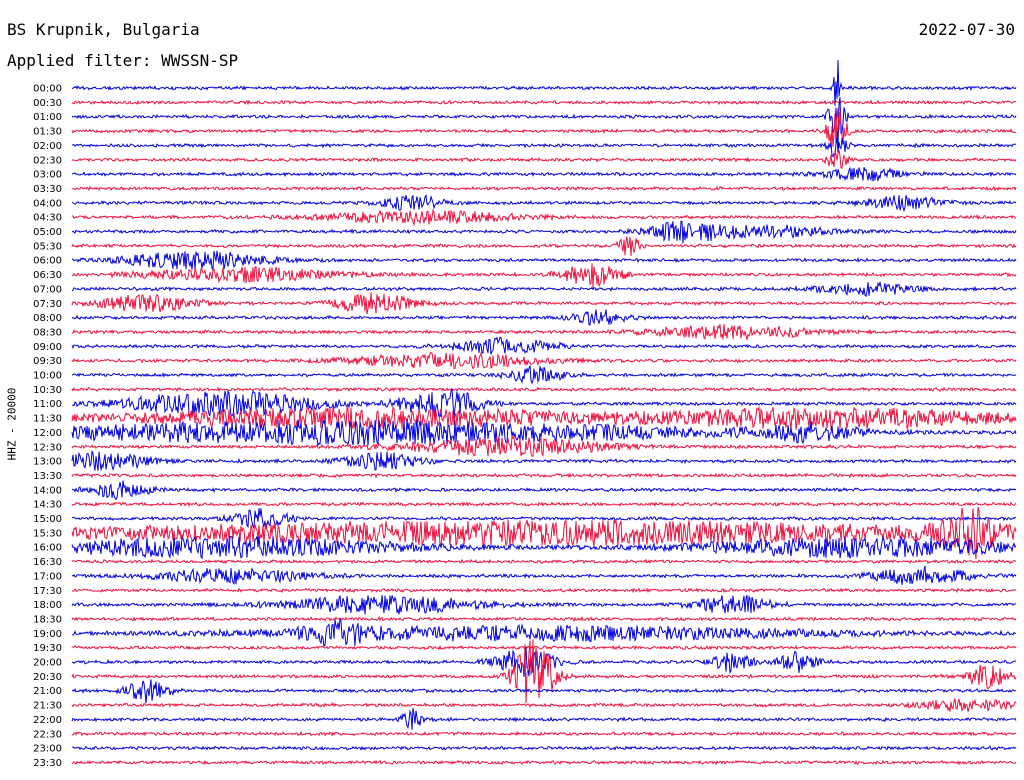  What do you see at coordinates (47, 462) in the screenshot?
I see `time-tick-label: 13:00` at bounding box center [47, 462].